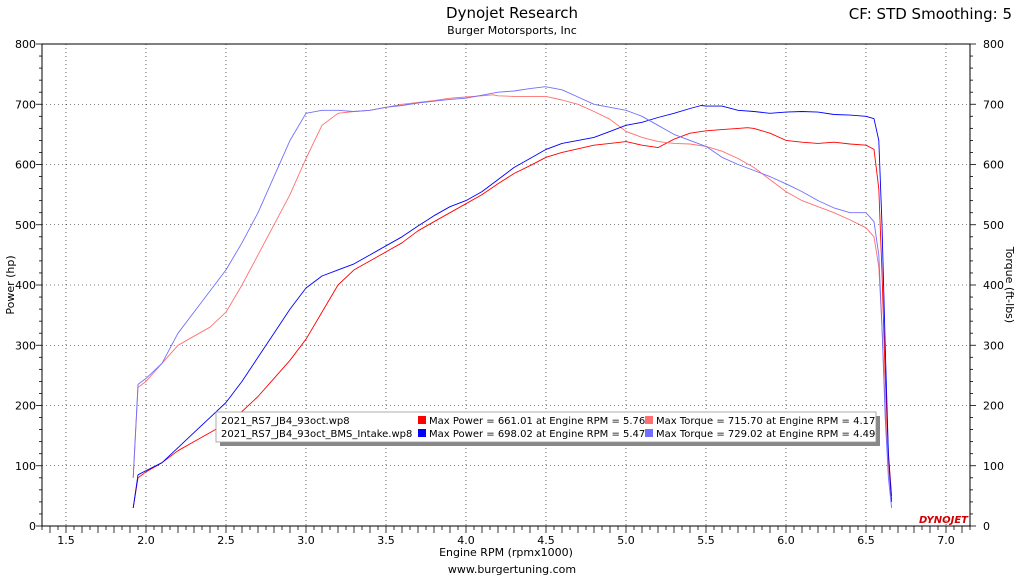  What do you see at coordinates (537, 434) in the screenshot?
I see `legend-power-text: Max Power = 698.02 at Engine RPM = 5.47` at bounding box center [537, 434].